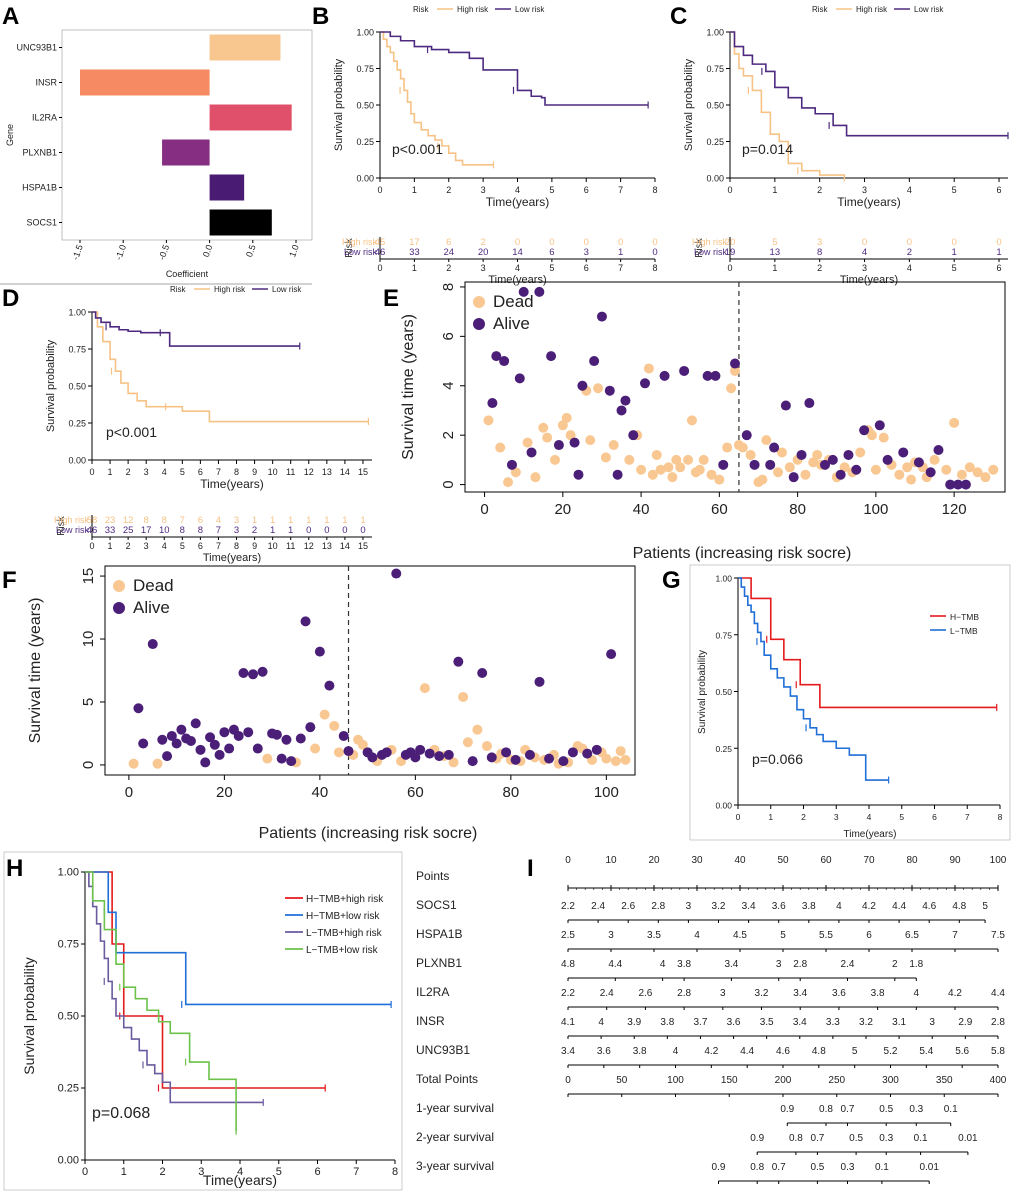 This screenshot has width=1020, height=1195. Describe the element at coordinates (254, 546) in the screenshot. I see `risk-x-tick-label: 9` at that location.